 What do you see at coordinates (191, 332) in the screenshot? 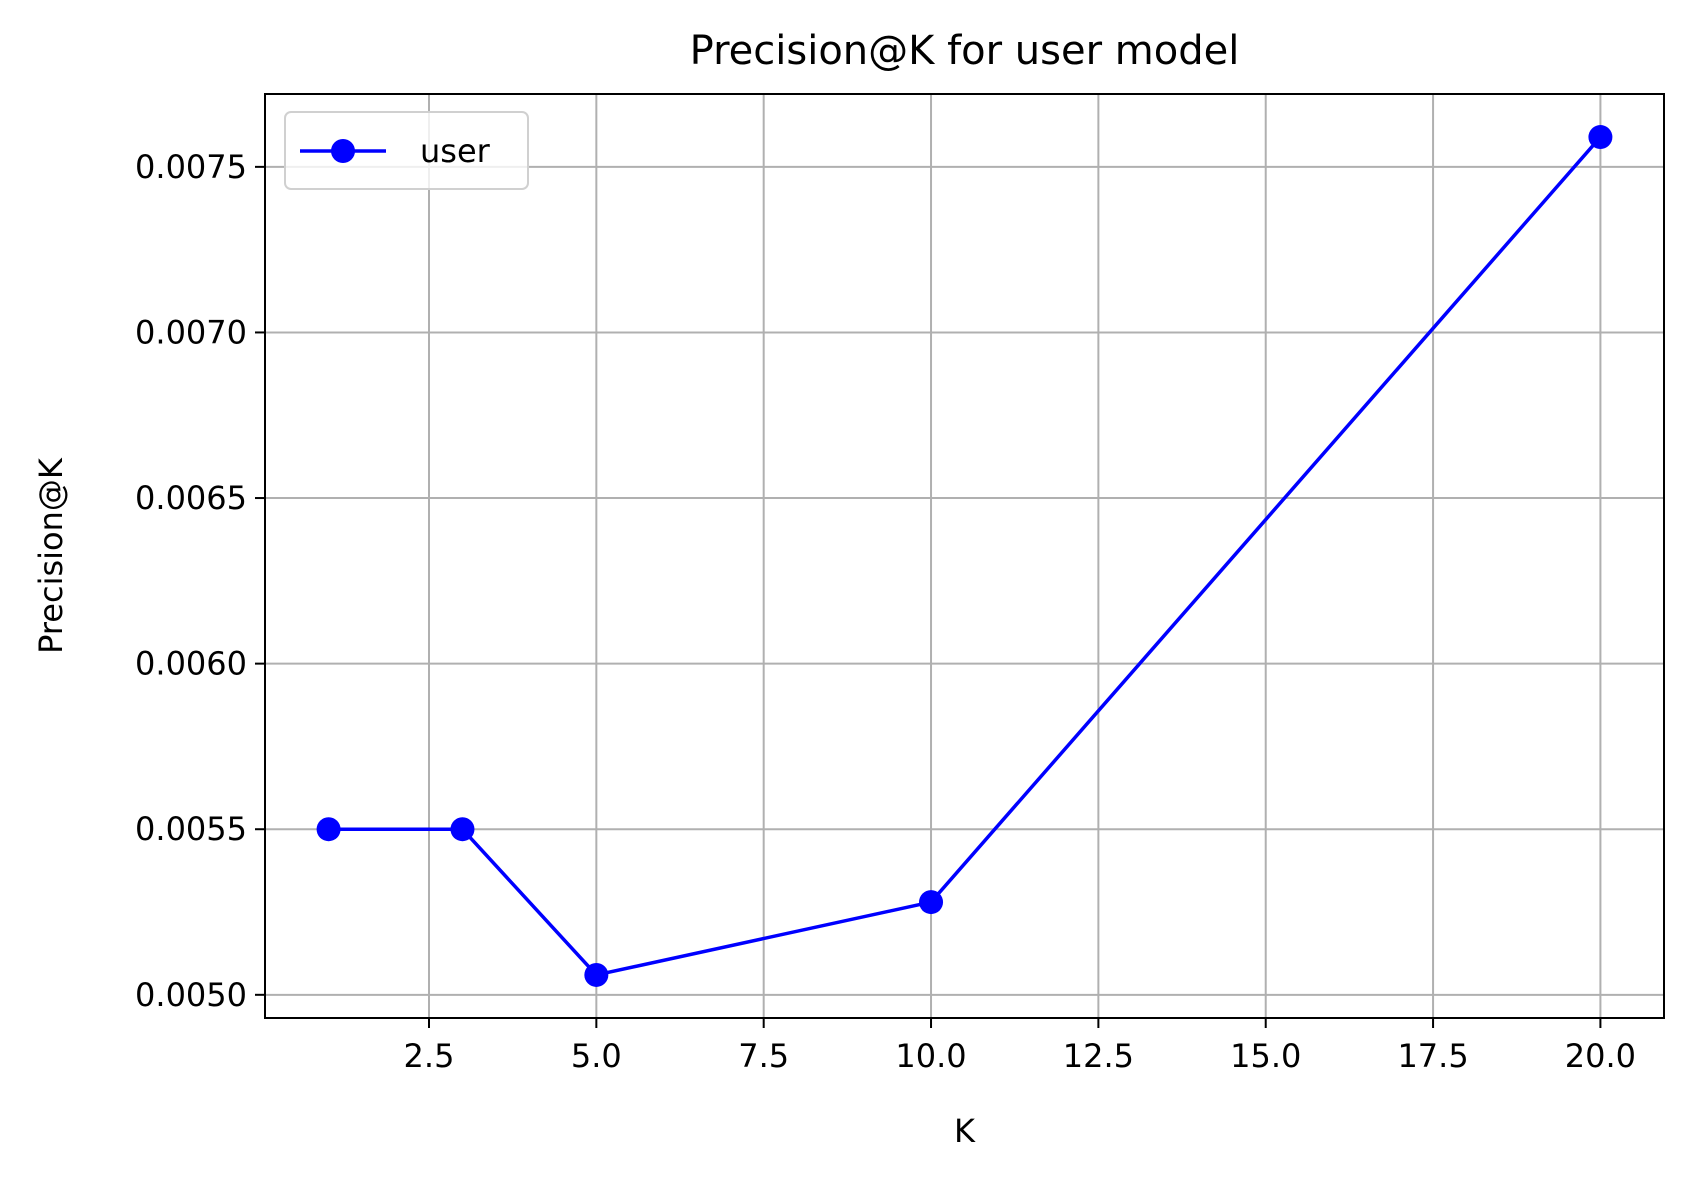
I see `y-tick-label: 0.0070` at bounding box center [191, 332].